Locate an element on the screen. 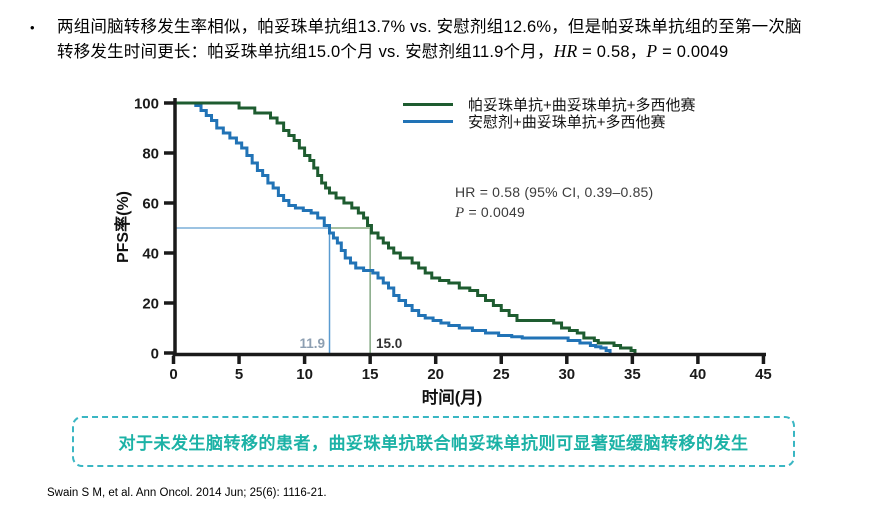 This screenshot has height=516, width=873. p-stat-value: = 0.0049 is located at coordinates (693, 51).